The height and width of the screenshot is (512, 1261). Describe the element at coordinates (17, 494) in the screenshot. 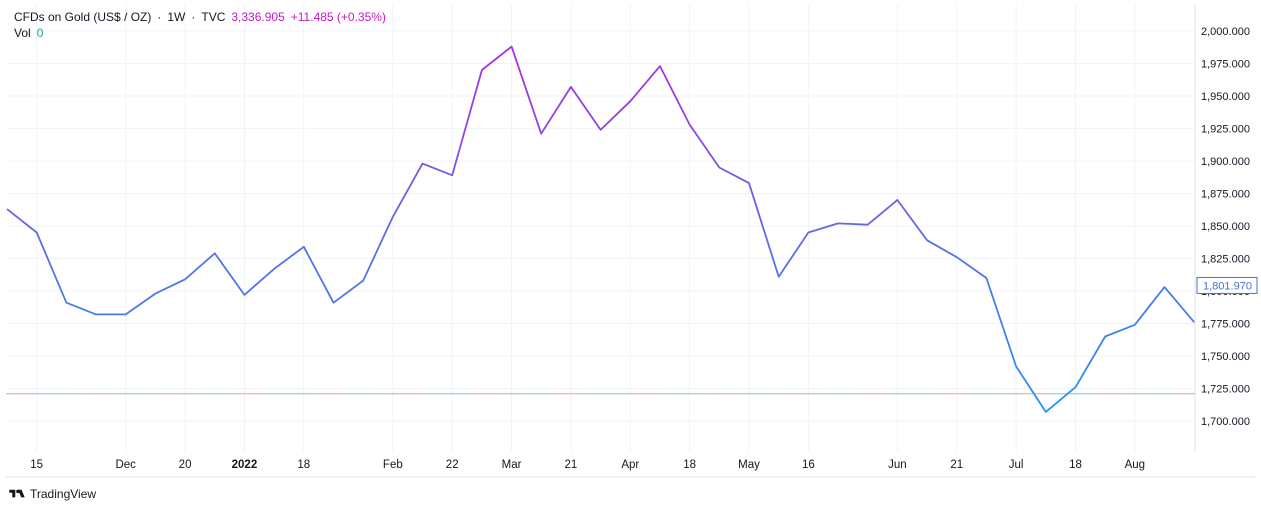

I see `tradingview-icon` at that location.